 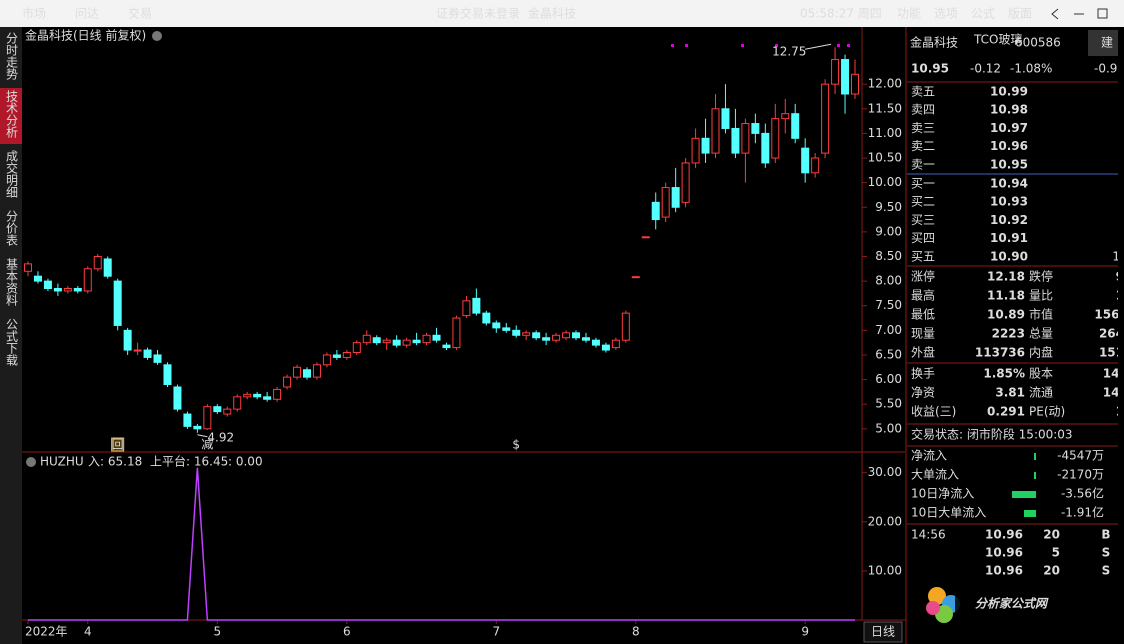 What do you see at coordinates (1041, 314) in the screenshot?
I see `stat-label: 市值` at bounding box center [1041, 314].